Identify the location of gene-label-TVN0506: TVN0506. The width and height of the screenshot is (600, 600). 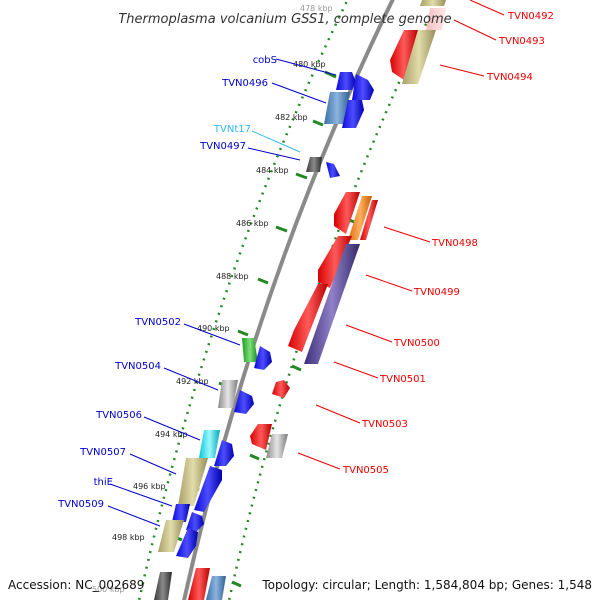
(118, 415).